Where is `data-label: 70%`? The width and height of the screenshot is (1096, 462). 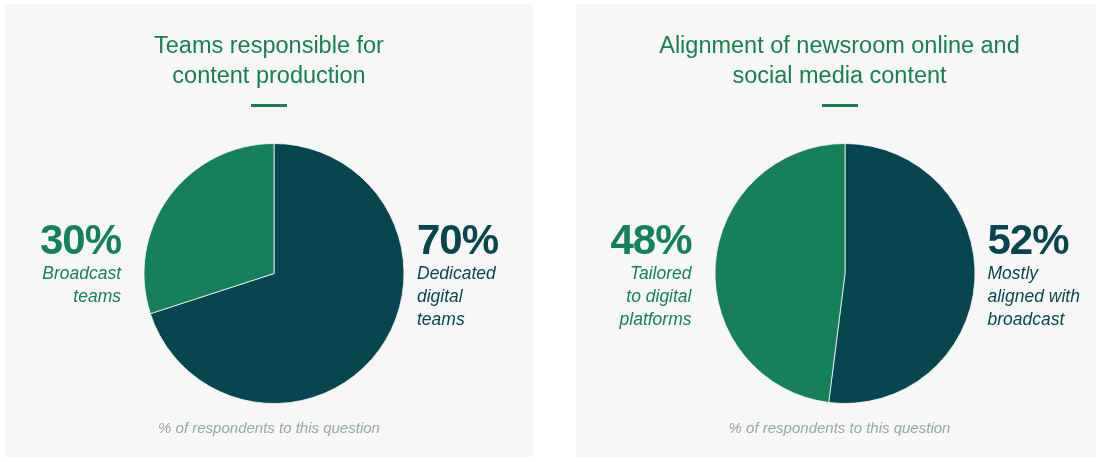 data-label: 70% is located at coordinates (458, 239).